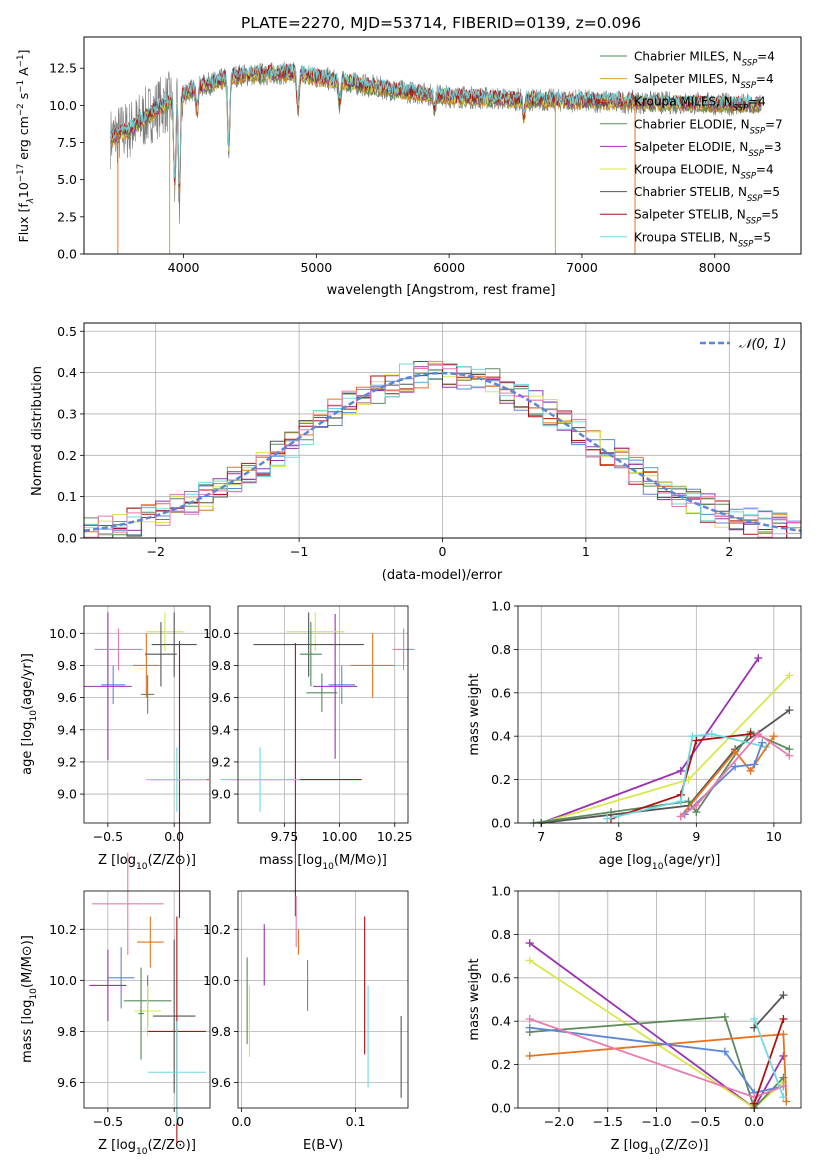  What do you see at coordinates (356, 1121) in the screenshot?
I see `mass-ebv-xtick-label: 0.1` at bounding box center [356, 1121].